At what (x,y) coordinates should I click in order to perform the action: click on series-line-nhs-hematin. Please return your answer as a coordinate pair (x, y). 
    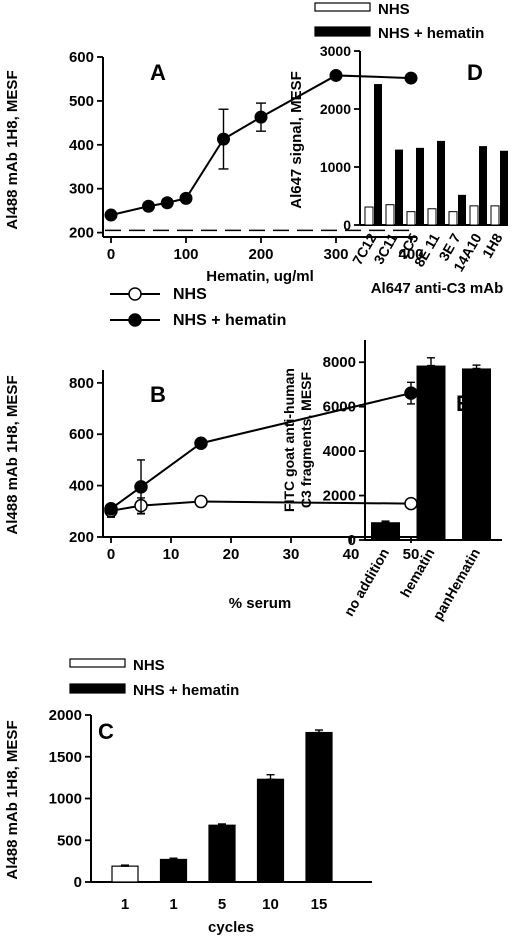
    Looking at the image, I should click on (261, 451).